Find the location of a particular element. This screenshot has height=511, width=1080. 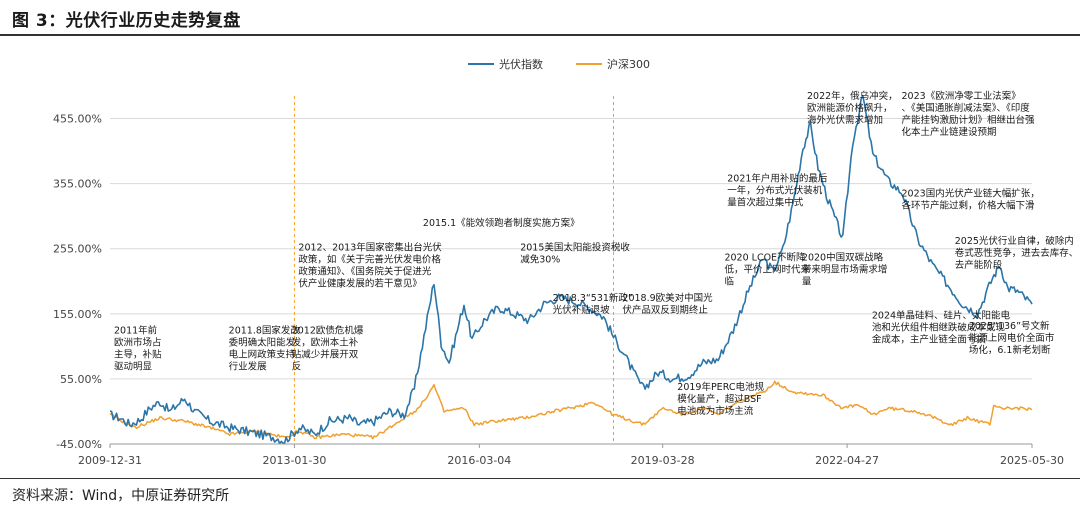

x-tick-label: 2016-03-04 is located at coordinates (479, 460).